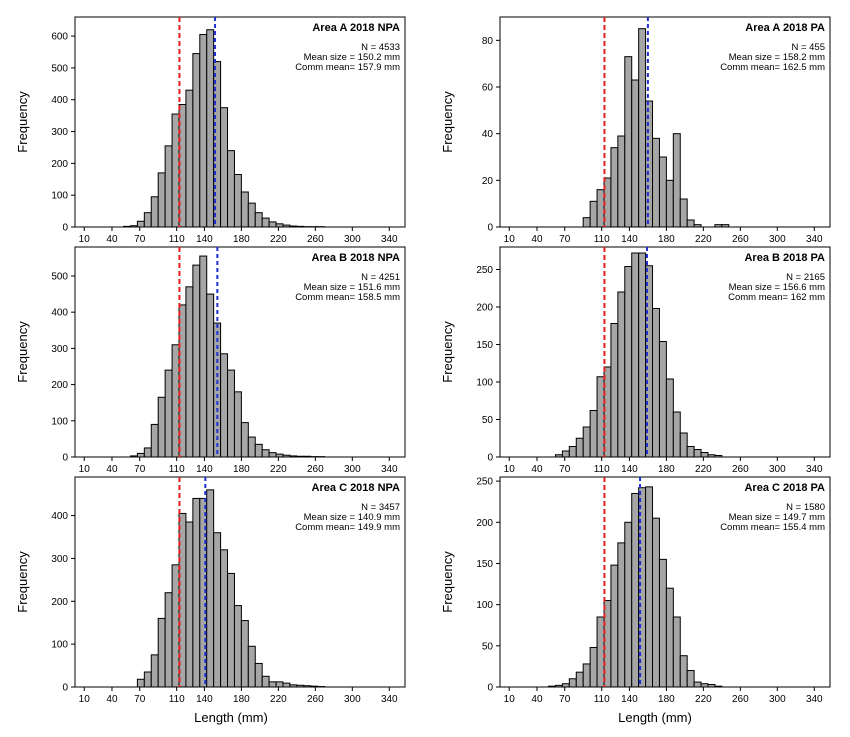 This screenshot has width=850, height=737. I want to click on stat-line: Comm mean= 149.9 mm, so click(347, 527).